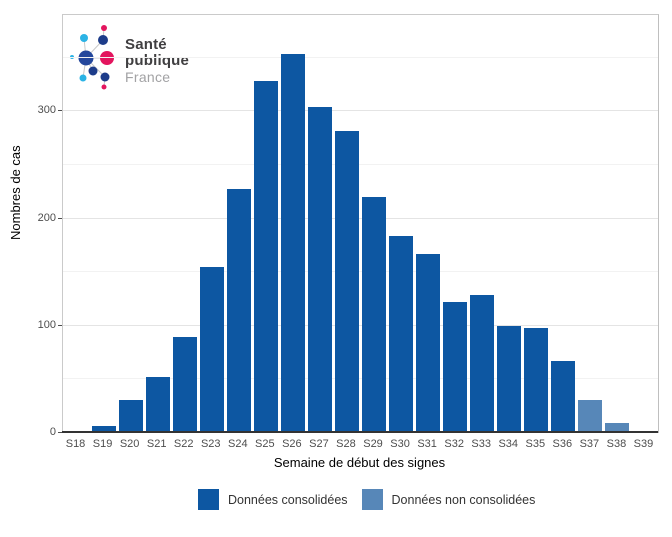 Image resolution: width=672 pixels, height=537 pixels. I want to click on legend-item-non-consolidated: Données non consolidées, so click(448, 499).